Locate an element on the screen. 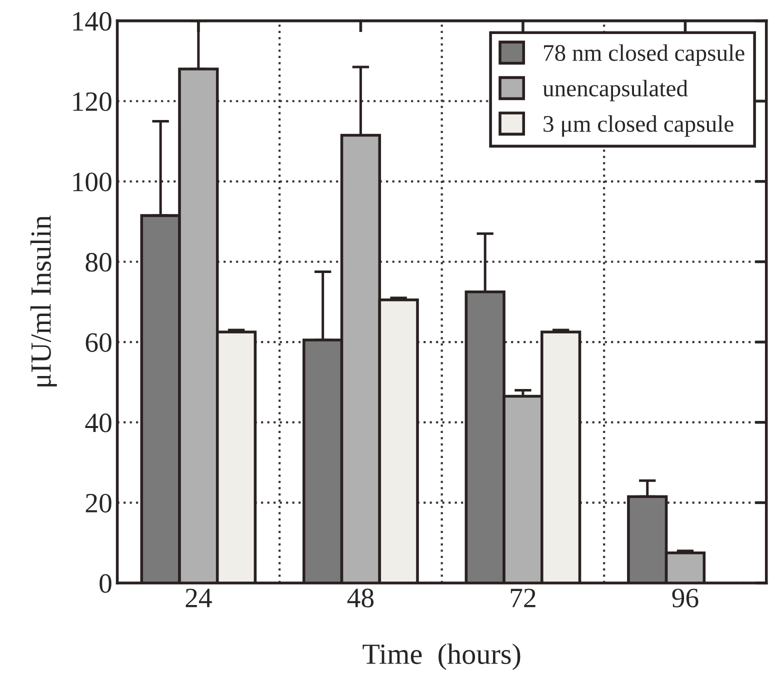 Image resolution: width=782 pixels, height=694 pixels. x-axis-title: Time (hours) is located at coordinates (441, 657).